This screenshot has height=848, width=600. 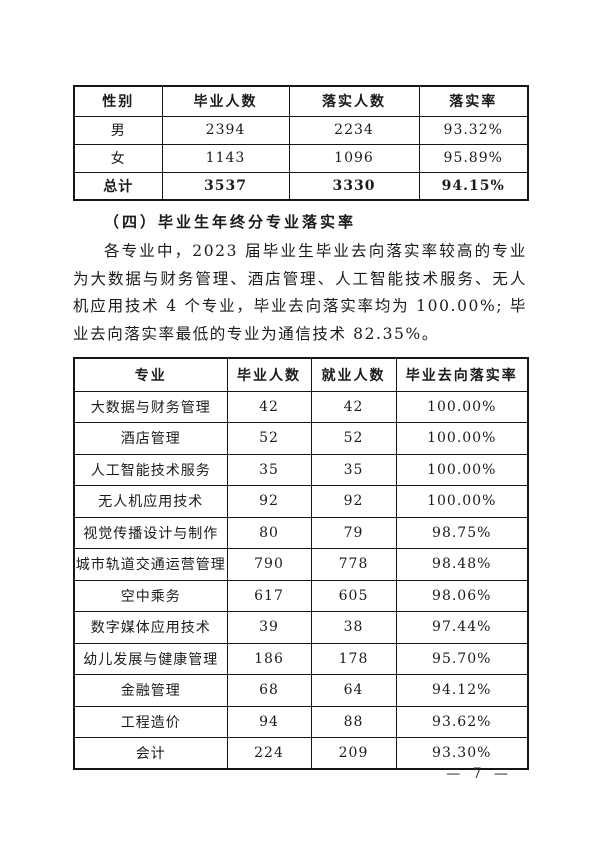 What do you see at coordinates (118, 130) in the screenshot?
I see `table-cell: 男` at bounding box center [118, 130].